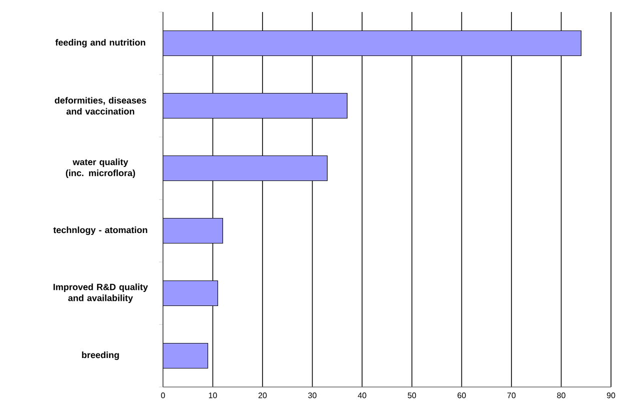  I want to click on y-tick-label: deformities, diseases and vaccination, so click(100, 105).